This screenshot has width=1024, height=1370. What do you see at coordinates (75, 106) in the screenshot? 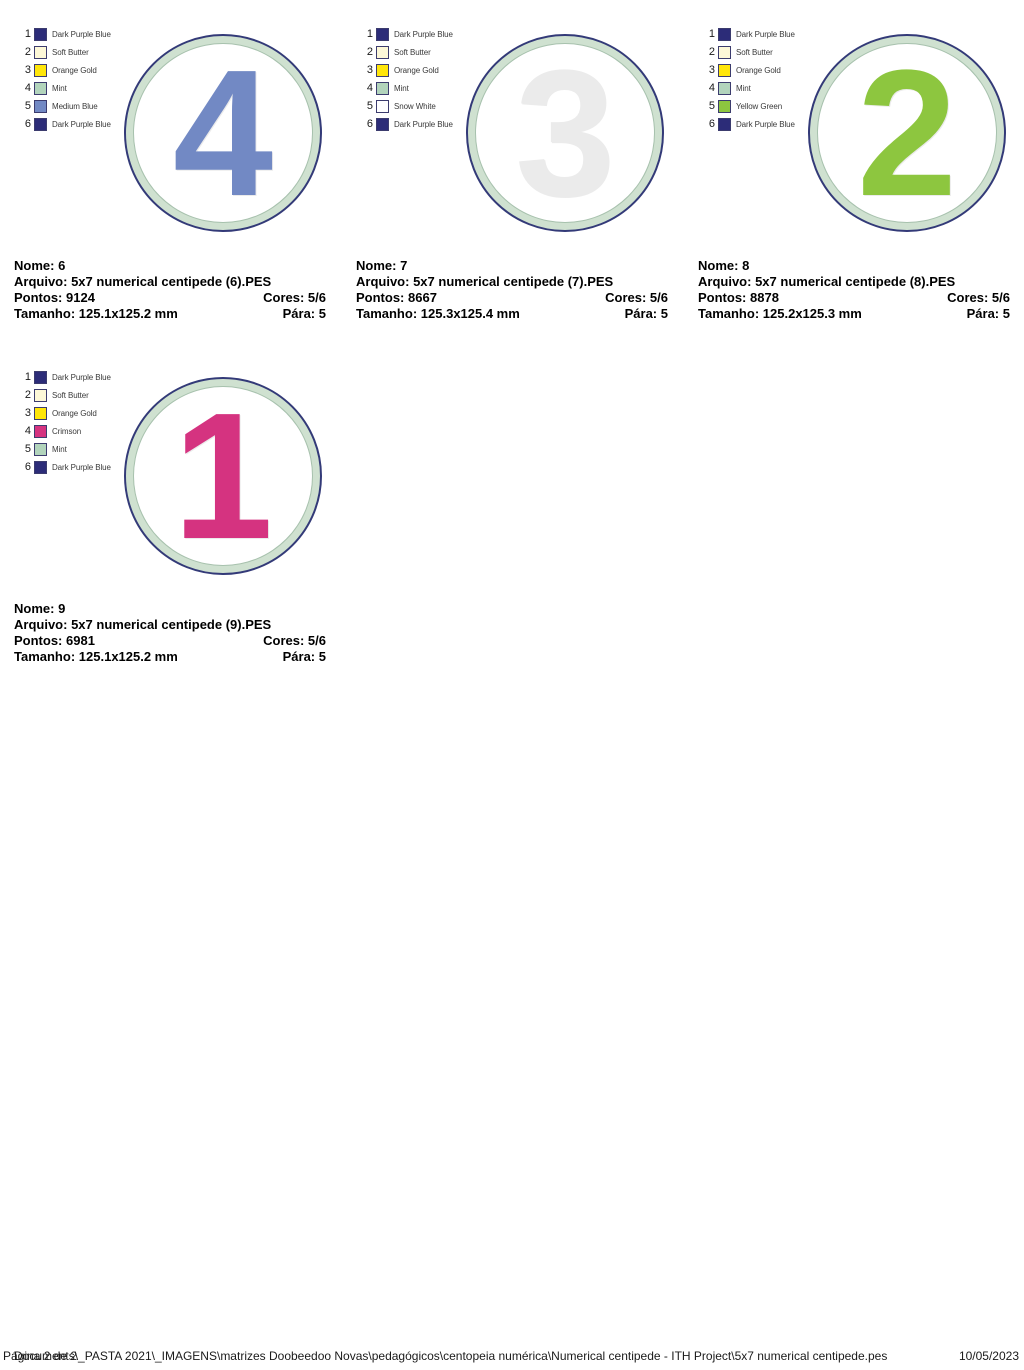
I see `thread-name: Medium Blue` at bounding box center [75, 106].